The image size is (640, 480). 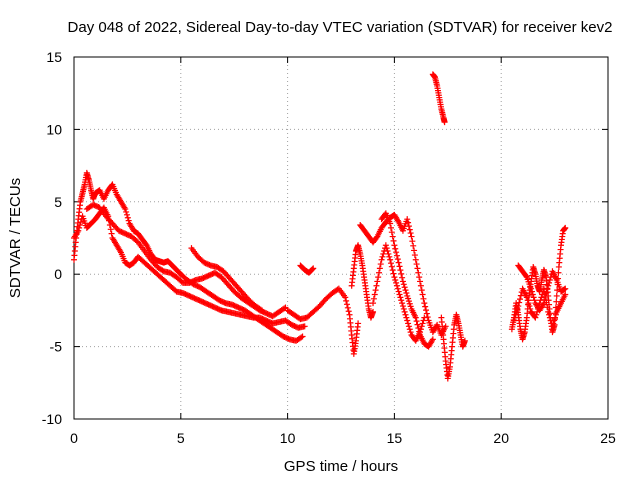 What do you see at coordinates (54, 129) in the screenshot?
I see `y-tick-label: 10` at bounding box center [54, 129].